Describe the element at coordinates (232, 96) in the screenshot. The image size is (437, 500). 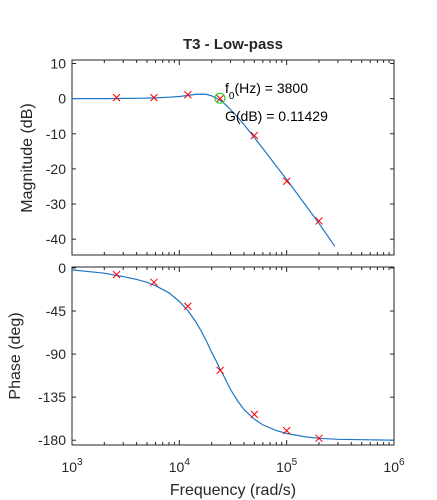
I see `cutoff-f-subscript: 0` at that location.